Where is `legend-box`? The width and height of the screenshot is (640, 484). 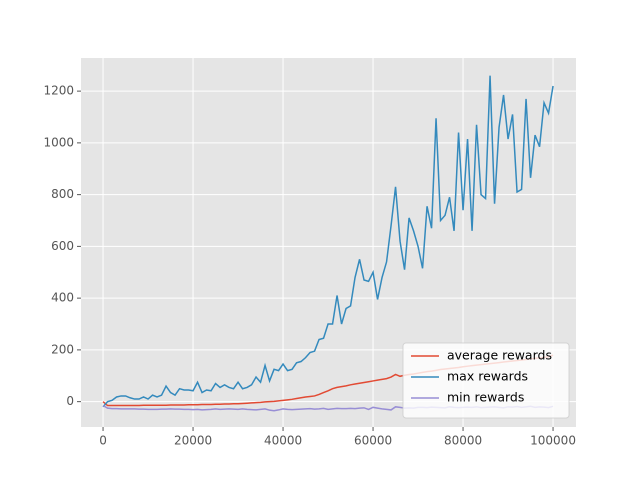
legend-box is located at coordinates (486, 380).